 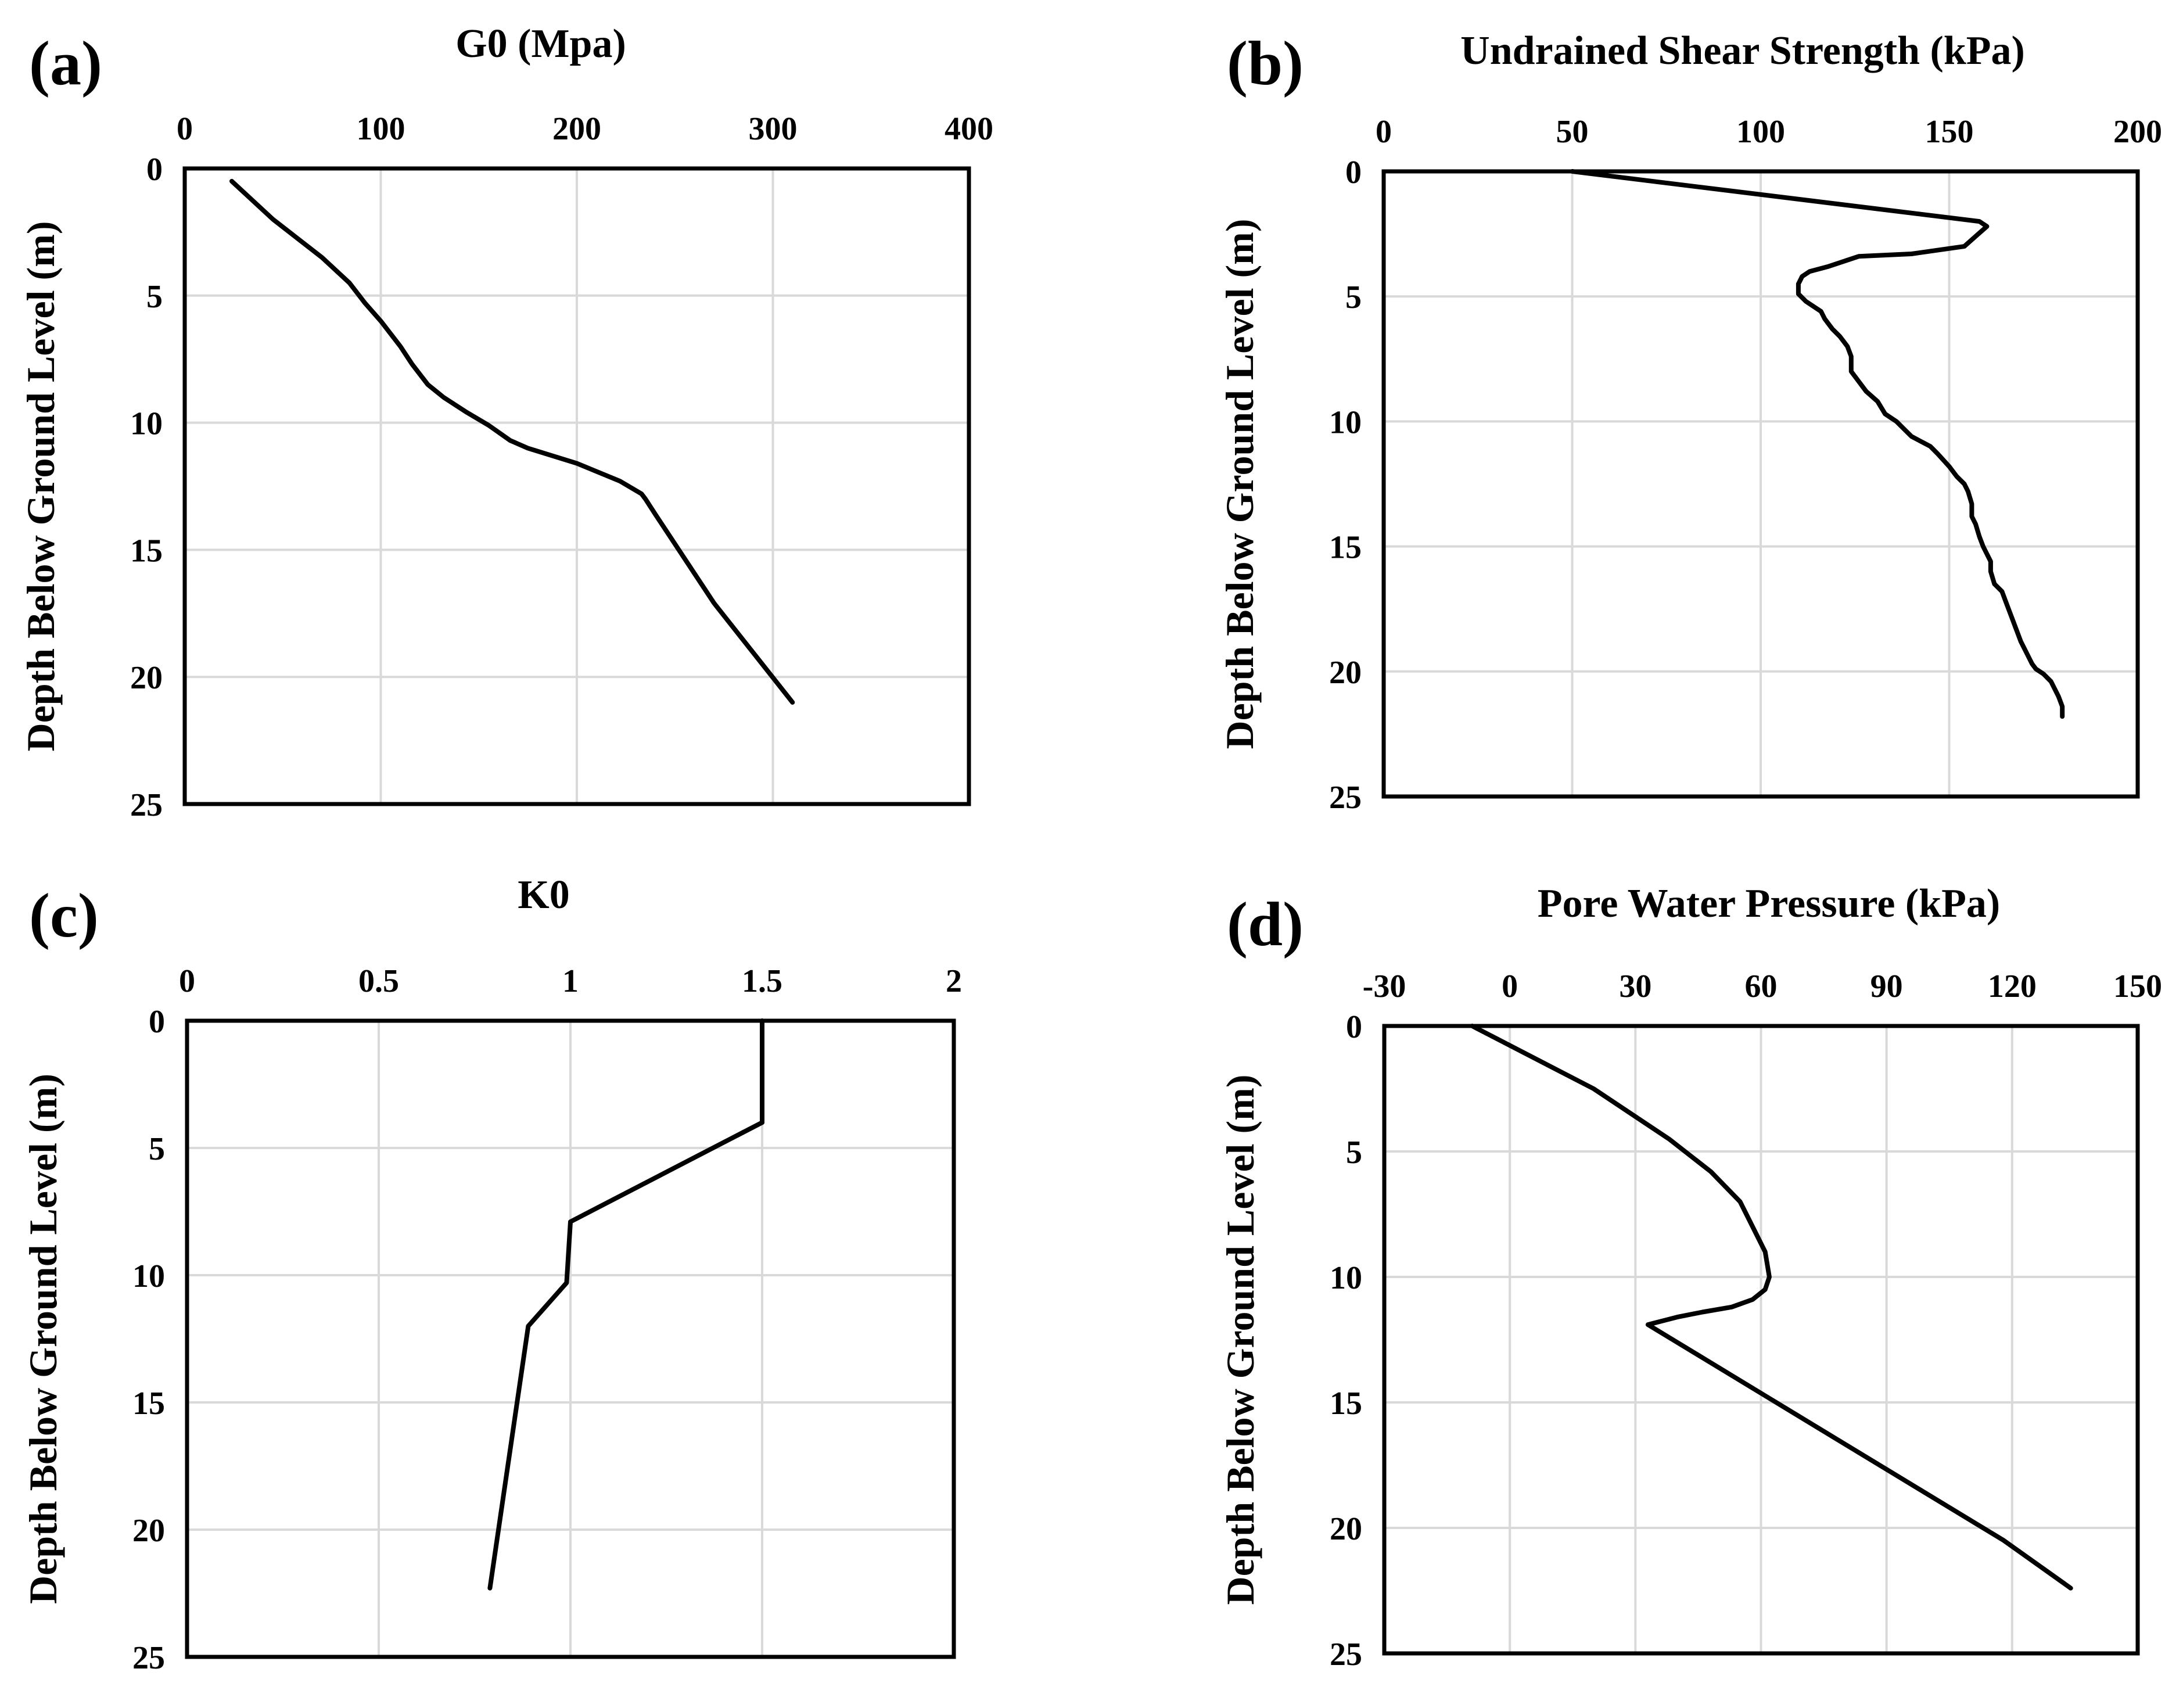 What do you see at coordinates (1265, 924) in the screenshot?
I see `panel-label: (d)` at bounding box center [1265, 924].